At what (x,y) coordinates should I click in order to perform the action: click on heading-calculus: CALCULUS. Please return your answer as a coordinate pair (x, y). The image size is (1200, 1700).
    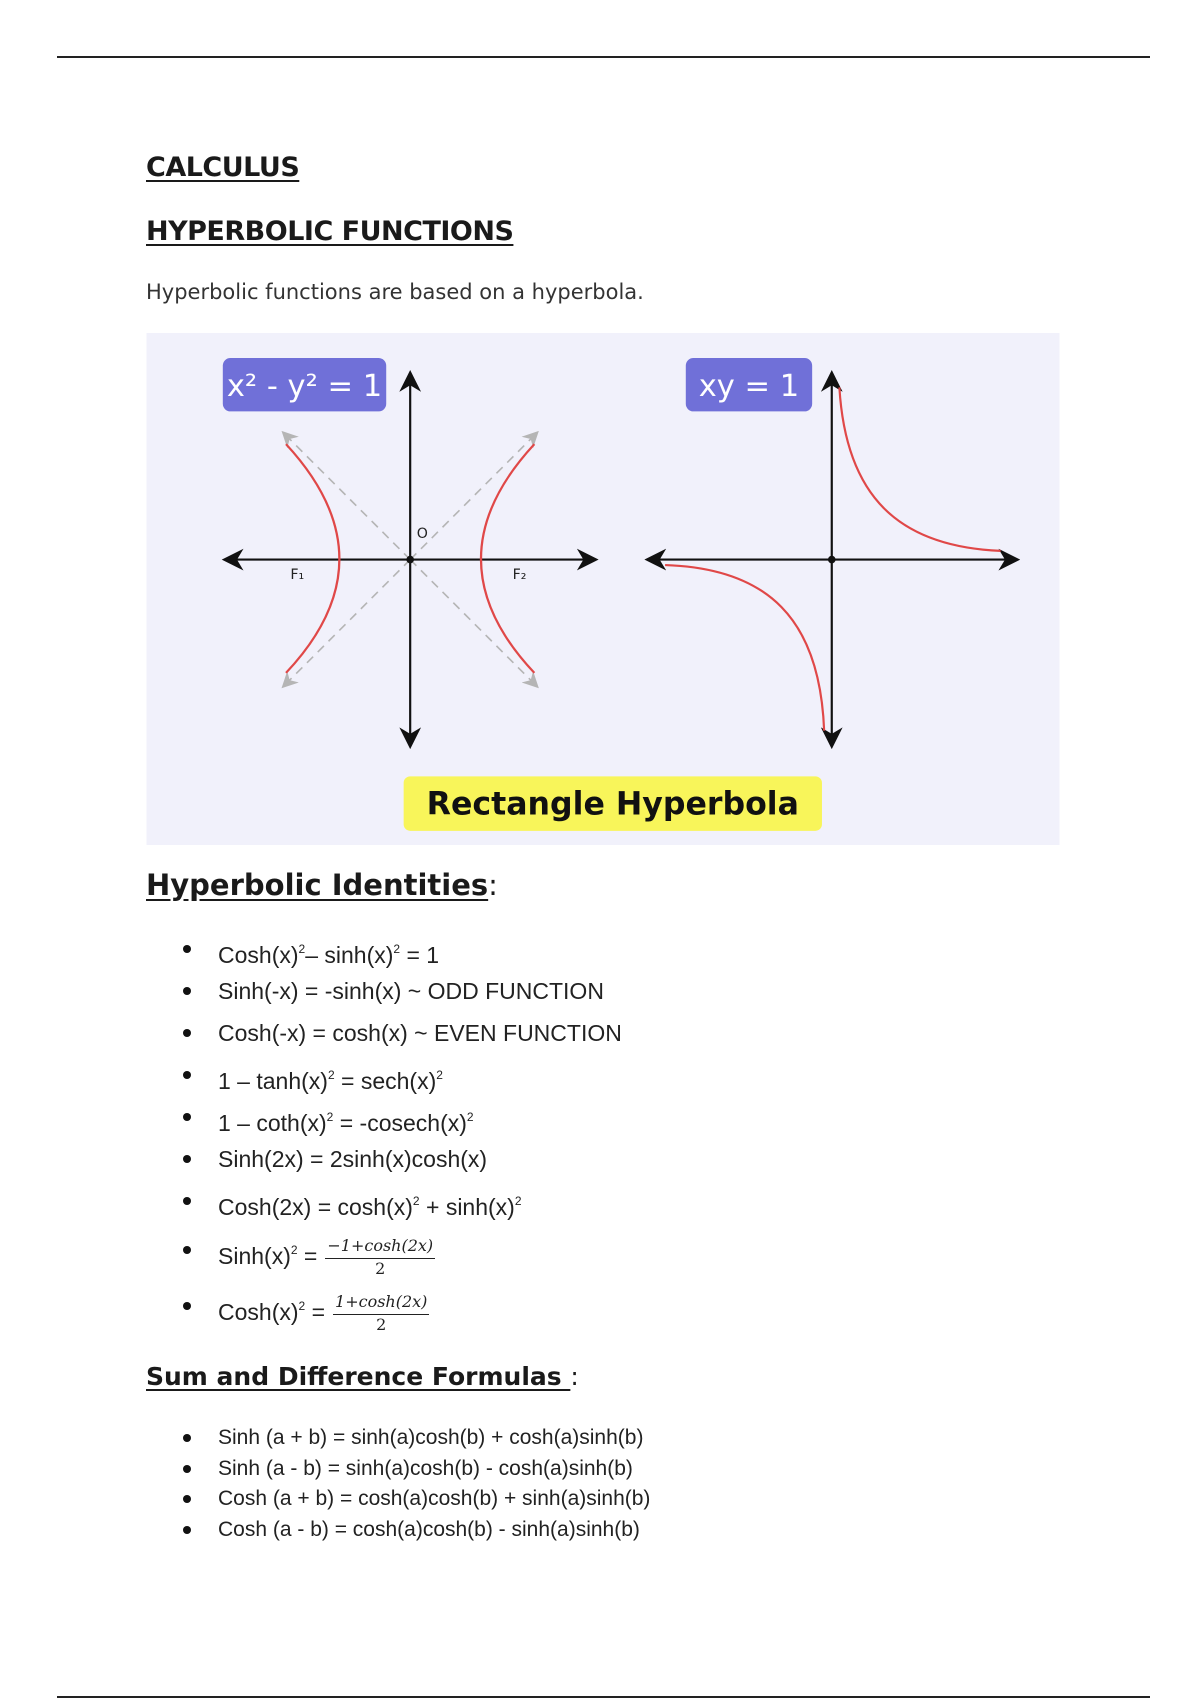
    Looking at the image, I should click on (223, 167).